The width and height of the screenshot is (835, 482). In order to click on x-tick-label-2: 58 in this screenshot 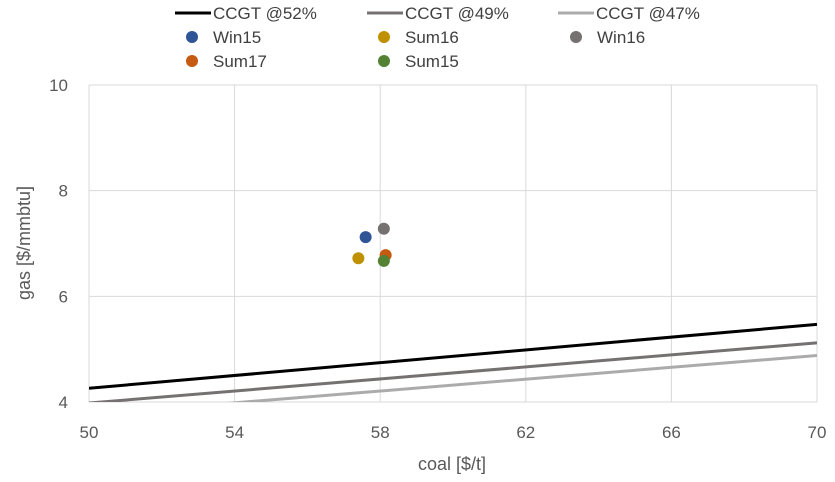, I will do `click(380, 432)`.